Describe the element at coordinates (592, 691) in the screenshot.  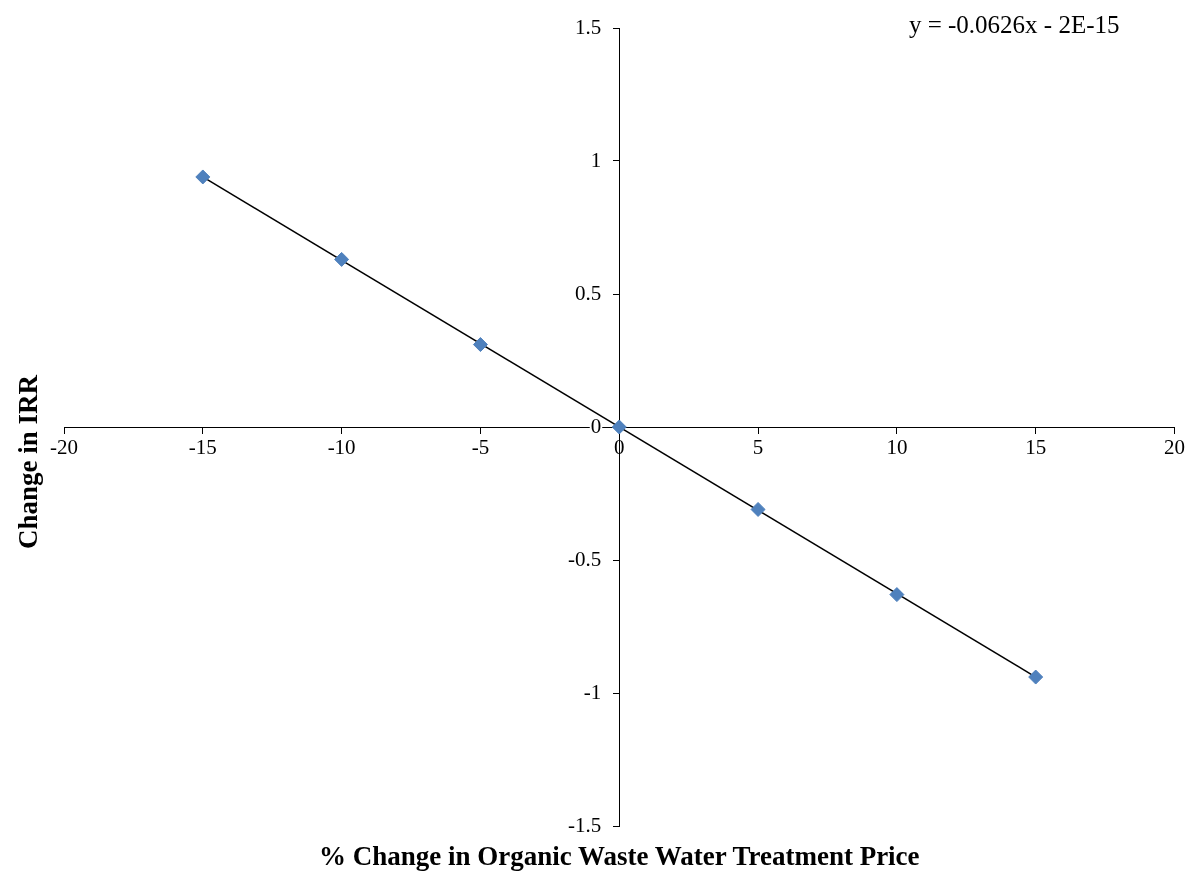
I see `y-tick-label: -1` at that location.